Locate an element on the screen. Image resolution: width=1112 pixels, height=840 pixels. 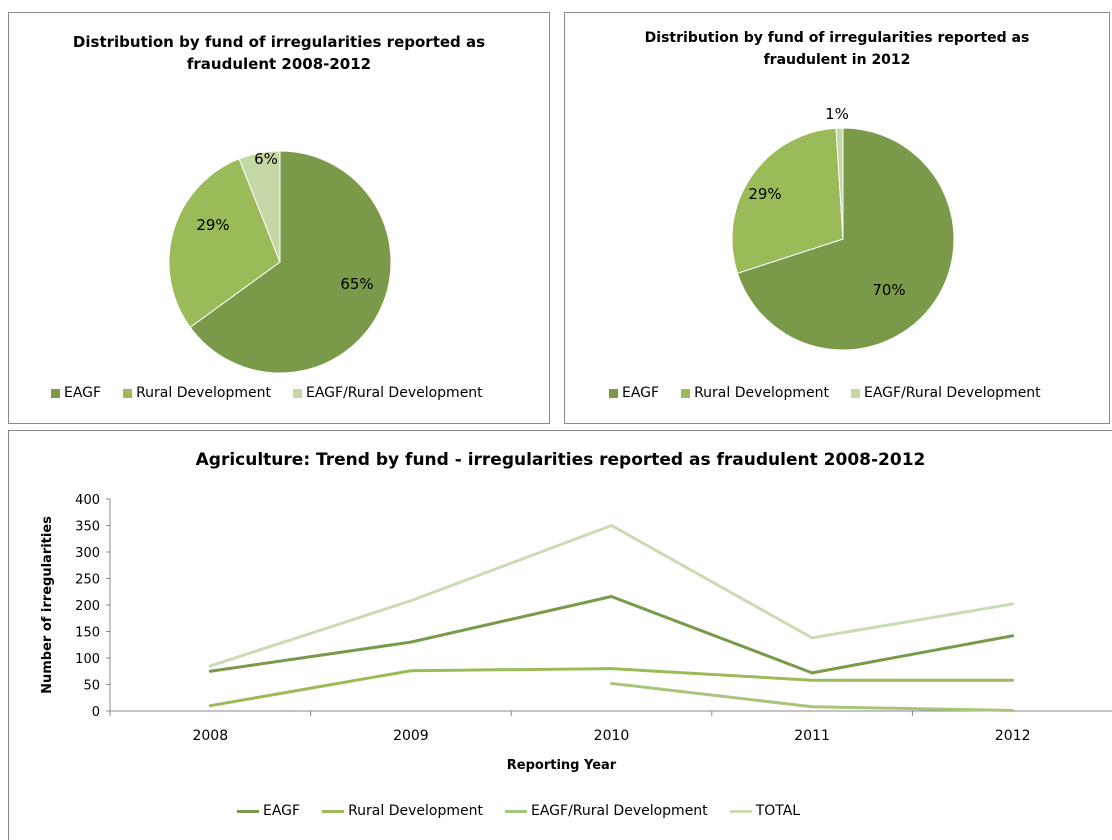
pie2-legend-swatch-eagf is located at coordinates (613, 393).